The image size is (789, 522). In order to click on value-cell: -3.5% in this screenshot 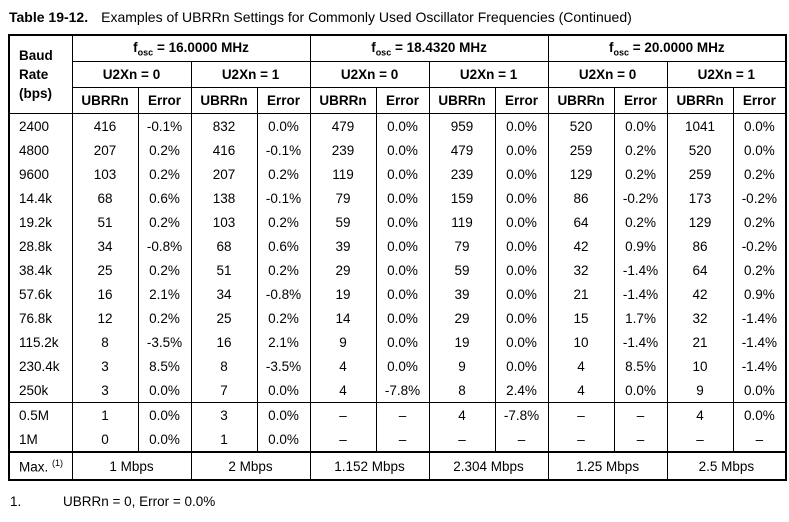, I will do `click(164, 342)`.